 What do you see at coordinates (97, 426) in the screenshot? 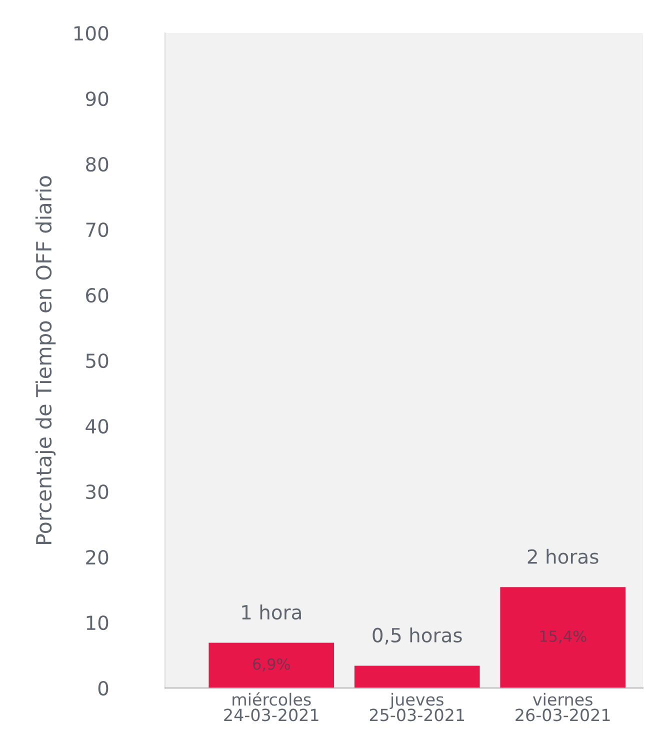
I see `y-tick-label: 40` at bounding box center [97, 426].